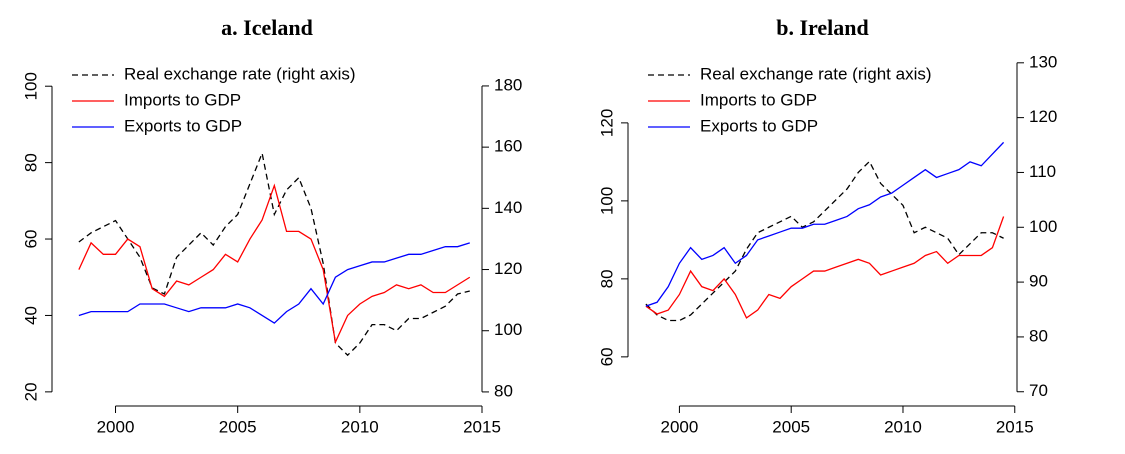 The height and width of the screenshot is (454, 1125). What do you see at coordinates (508, 146) in the screenshot?
I see `y2-tick-label: 160` at bounding box center [508, 146].